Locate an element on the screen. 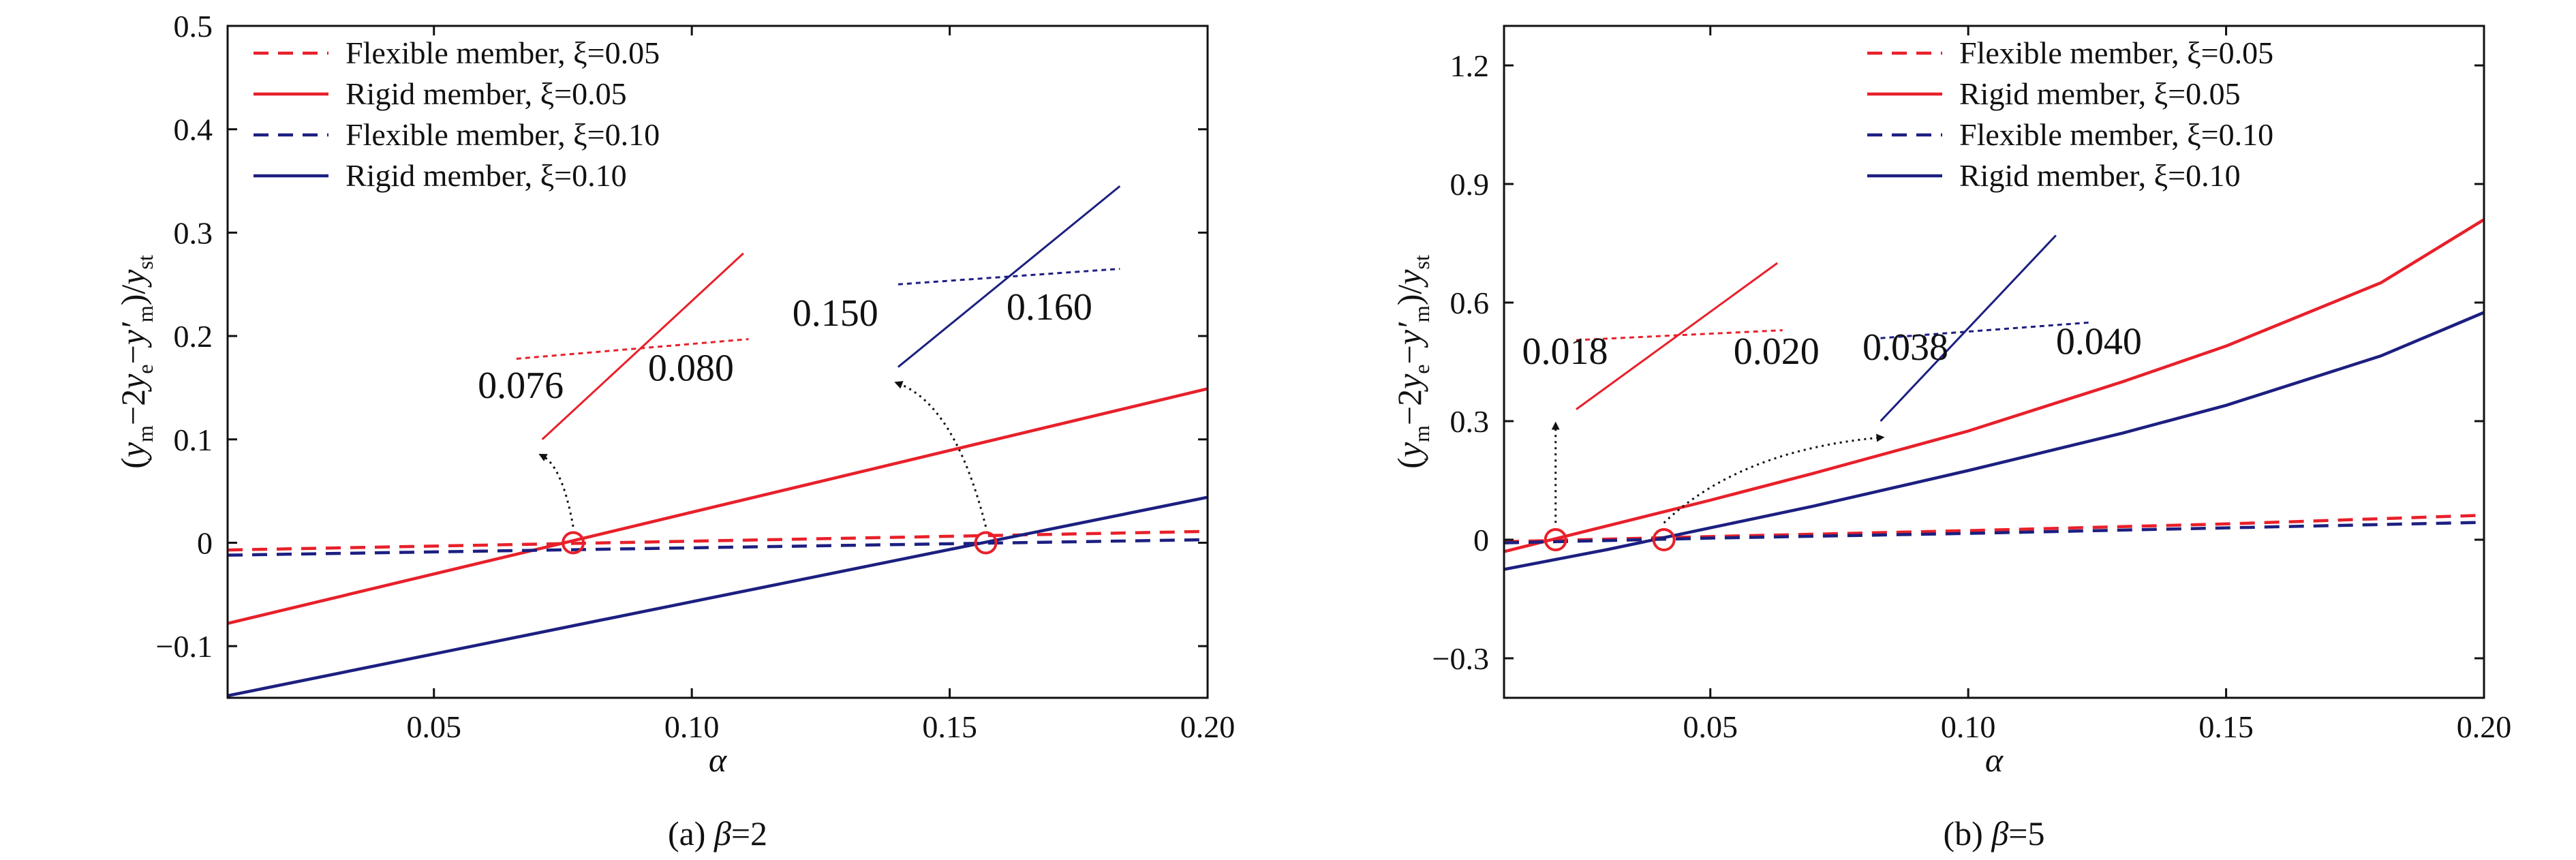 Image resolution: width=2576 pixels, height=860 pixels. y-tick-label: 0.4 is located at coordinates (193, 129).